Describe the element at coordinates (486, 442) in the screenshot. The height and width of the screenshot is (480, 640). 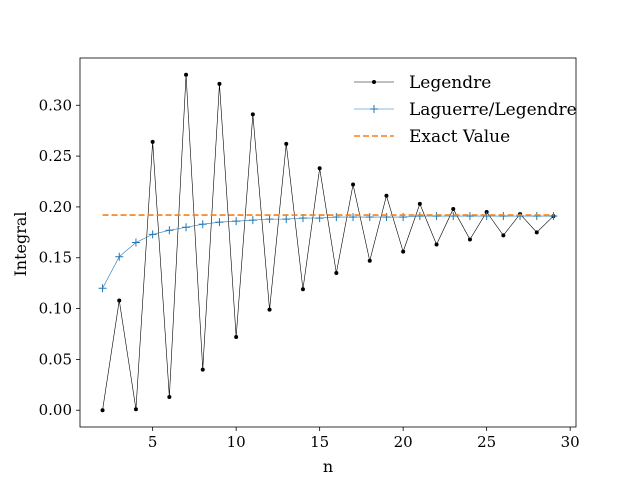
I see `x-tick-label: 25` at that location.